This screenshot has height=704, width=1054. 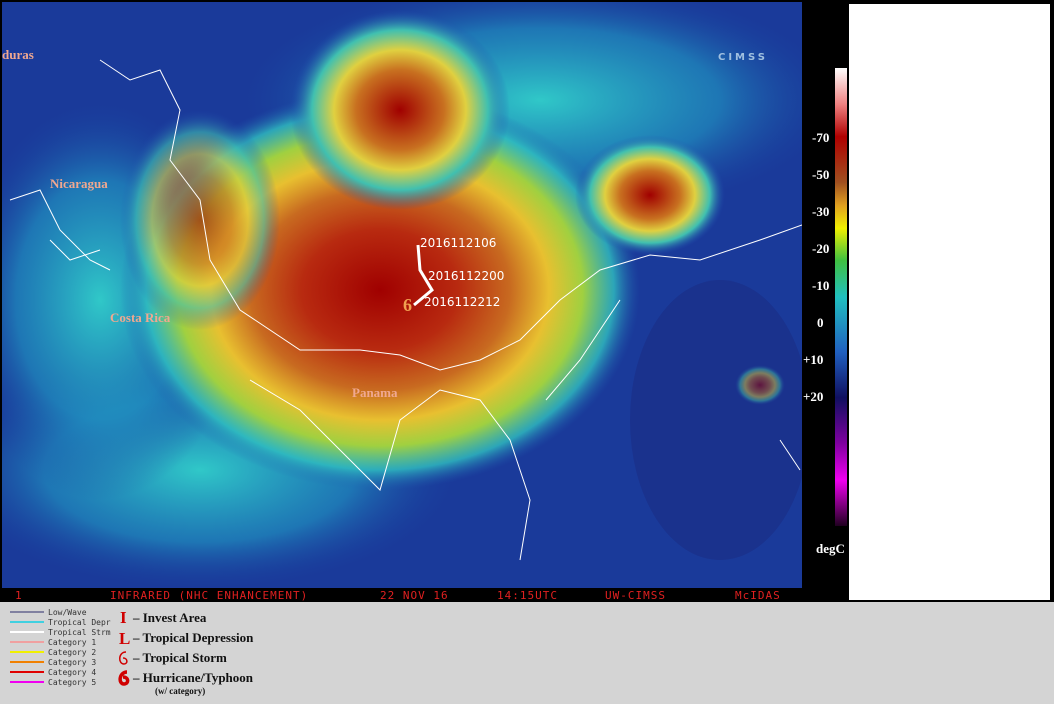 I want to click on legend-line-label: Tropical Strm, so click(x=79, y=632).